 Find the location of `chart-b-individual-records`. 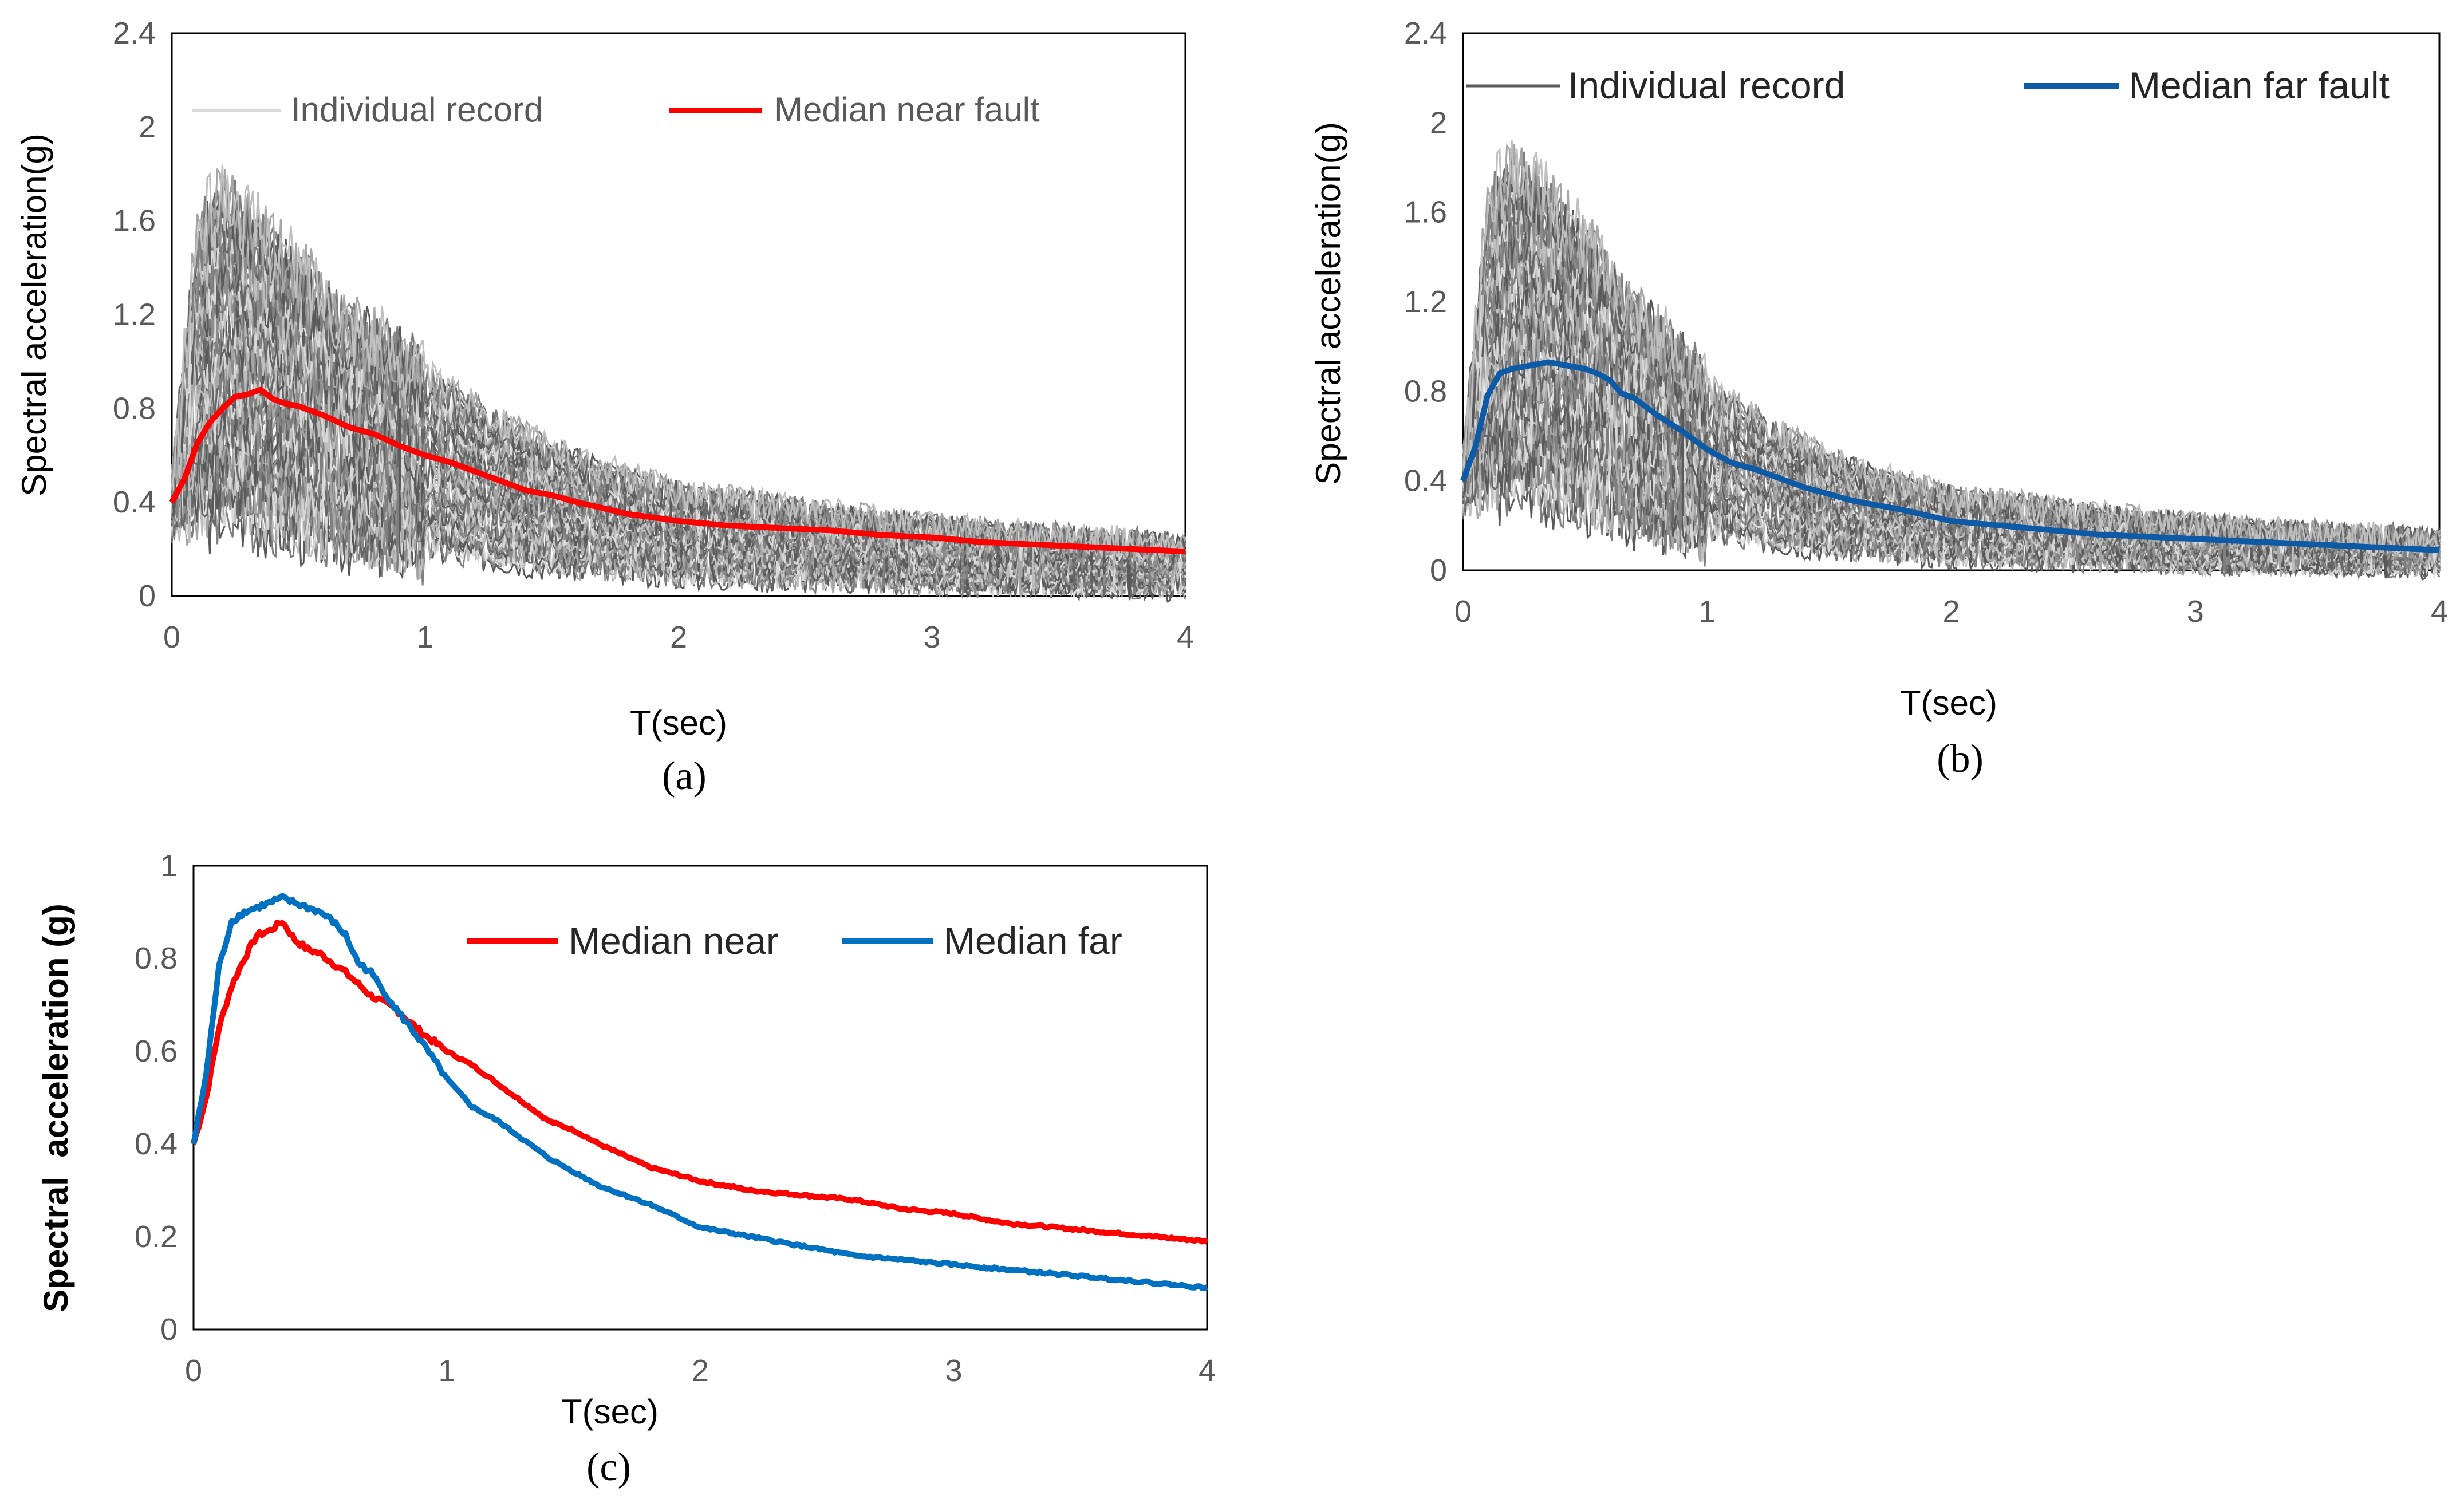

chart-b-individual-records is located at coordinates (1951, 360).